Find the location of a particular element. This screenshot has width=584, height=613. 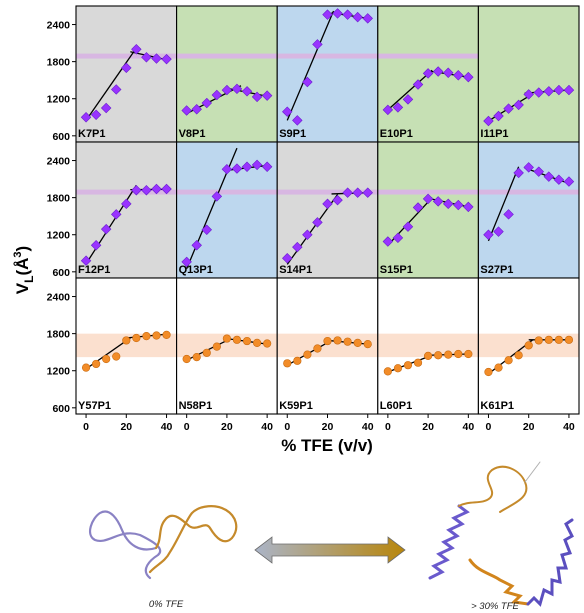

fit-line is located at coordinates (111, 224).